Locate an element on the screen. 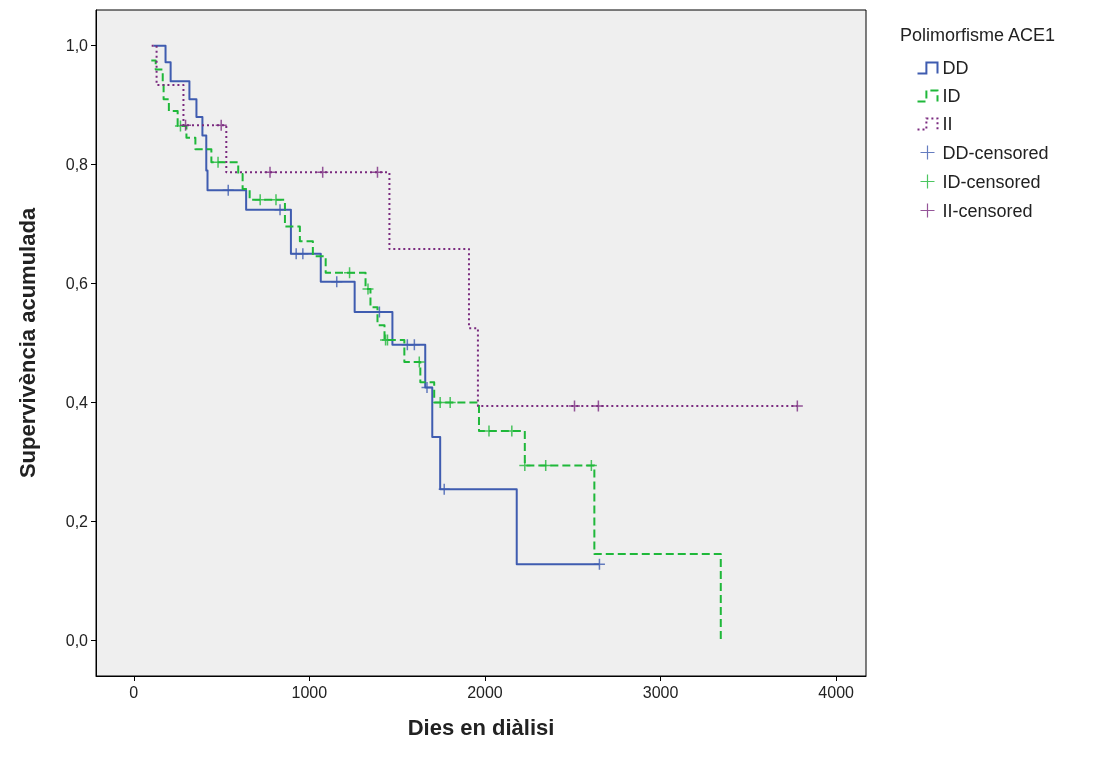 The width and height of the screenshot is (1112, 762). y-tick-label: 0,2 is located at coordinates (77, 521).